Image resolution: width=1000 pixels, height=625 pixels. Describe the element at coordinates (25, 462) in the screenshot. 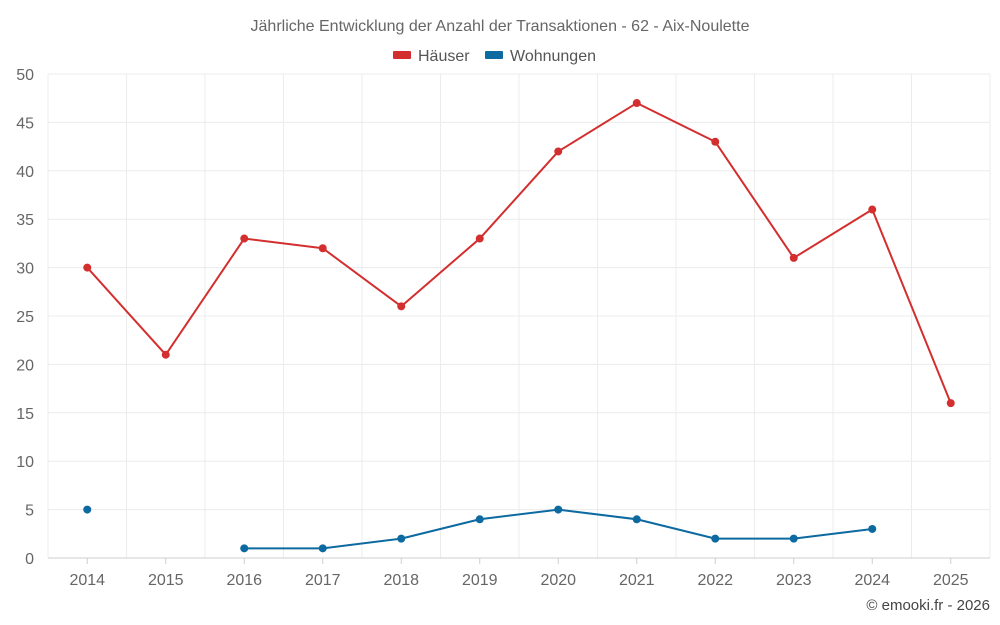

I see `y-tick-label: 10` at that location.